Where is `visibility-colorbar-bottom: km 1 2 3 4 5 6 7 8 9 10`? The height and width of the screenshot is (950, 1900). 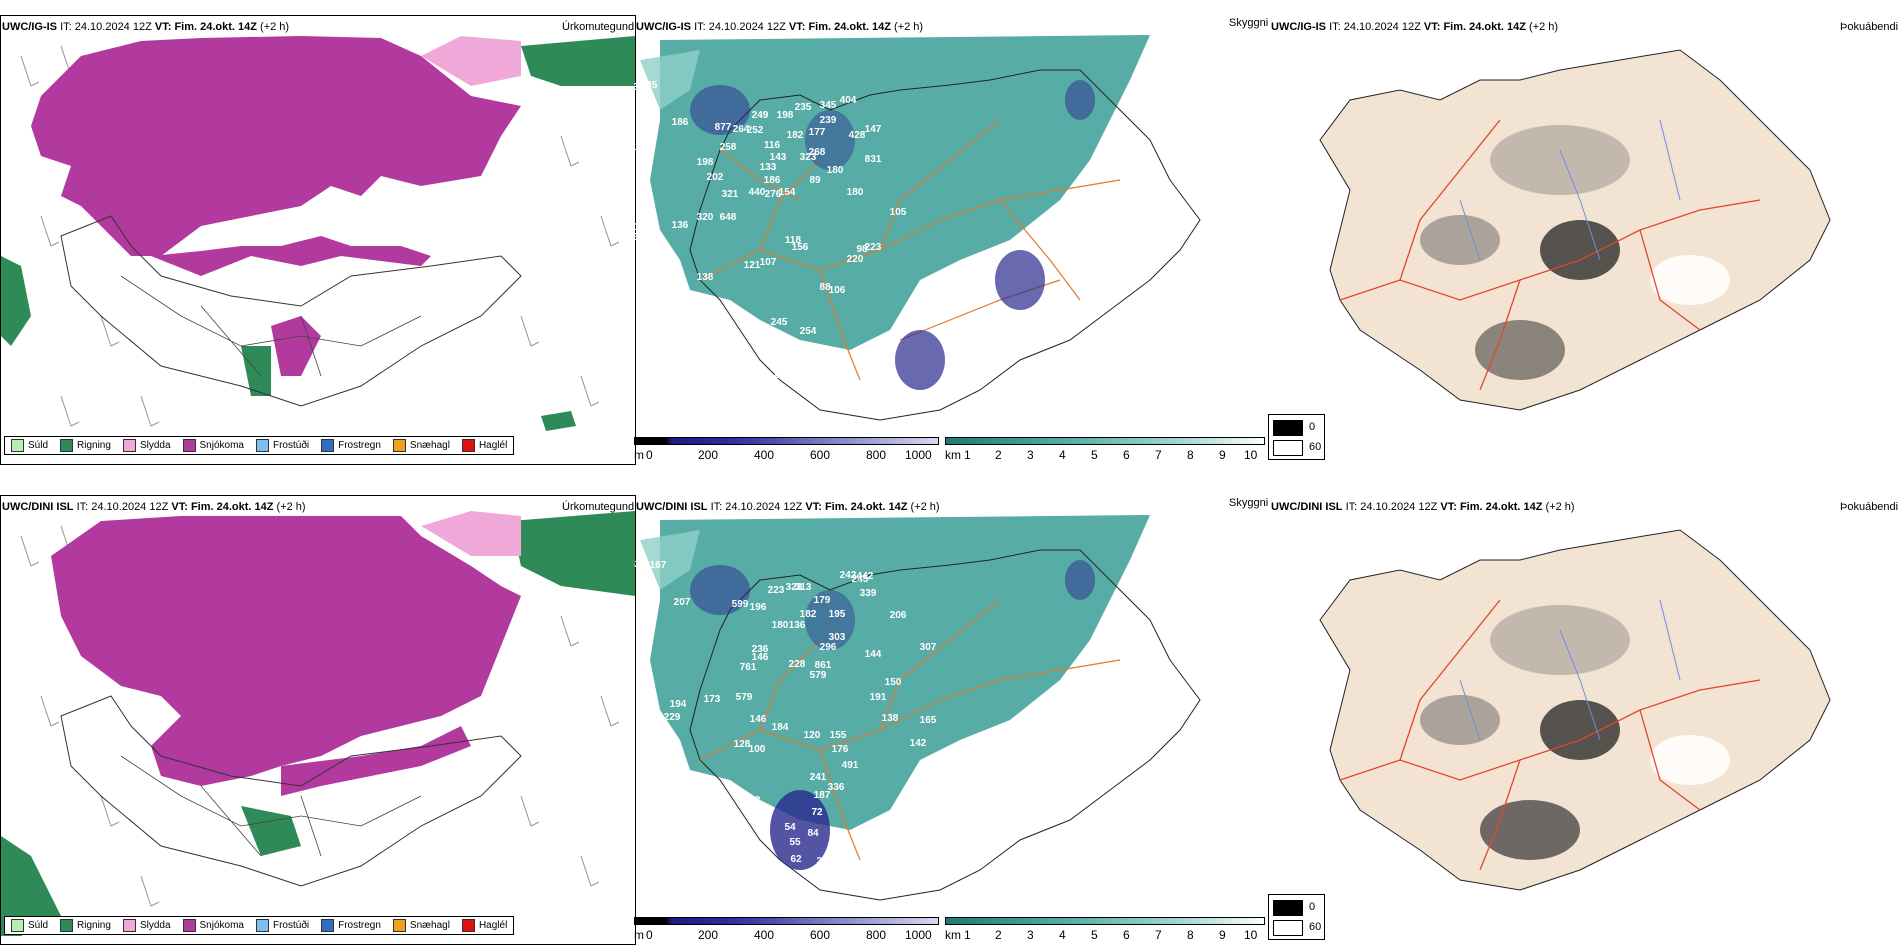 visibility-colorbar-bottom: km 1 2 3 4 5 6 7 8 9 10 is located at coordinates (1105, 930).